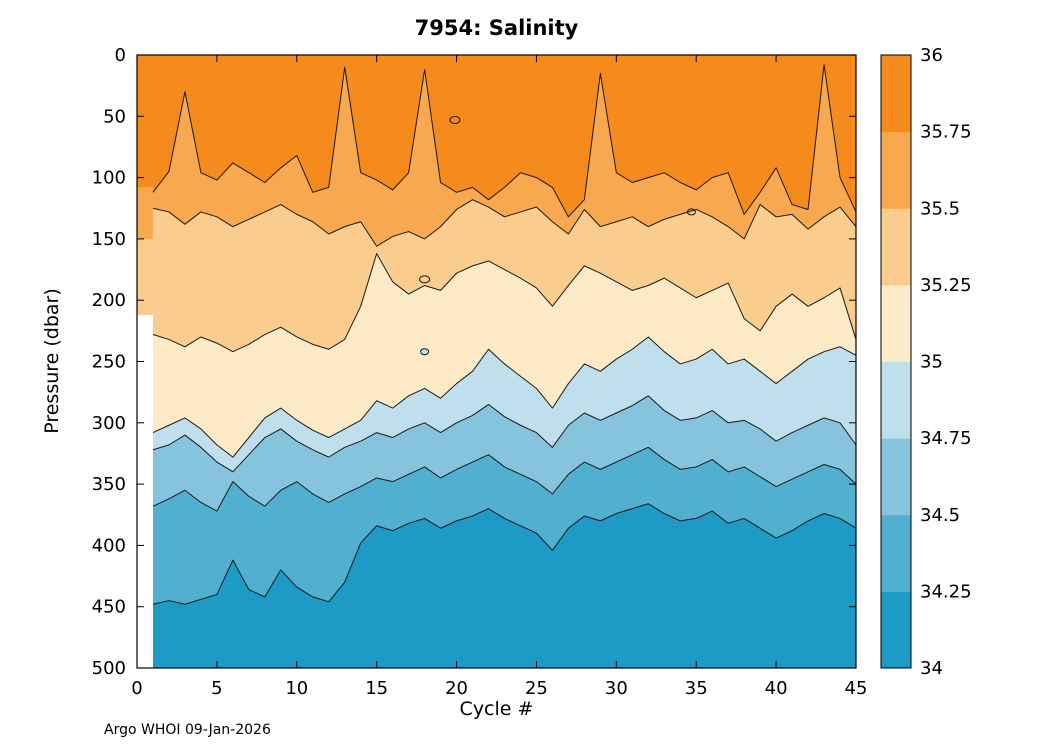 This screenshot has width=1050, height=750. What do you see at coordinates (109, 178) in the screenshot?
I see `y-tick-label: 100` at bounding box center [109, 178].